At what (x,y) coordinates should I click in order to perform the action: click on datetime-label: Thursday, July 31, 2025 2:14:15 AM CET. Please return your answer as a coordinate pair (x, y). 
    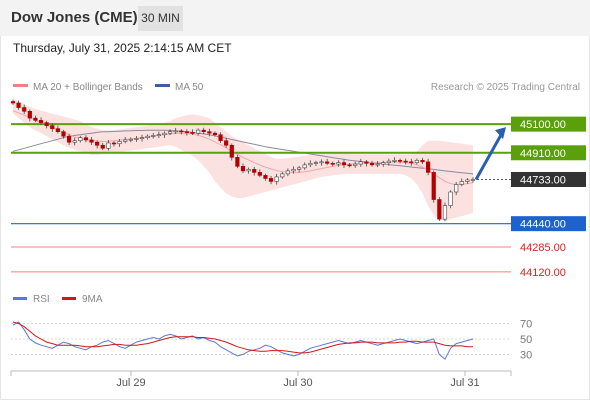
    Looking at the image, I should click on (122, 48).